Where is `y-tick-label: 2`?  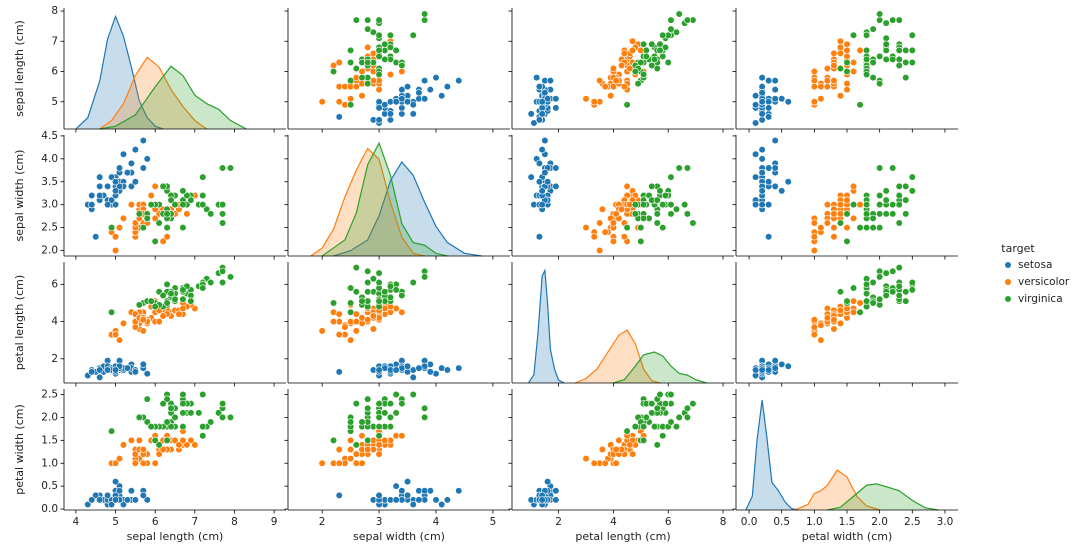
y-tick-label: 2 is located at coordinates (54, 359).